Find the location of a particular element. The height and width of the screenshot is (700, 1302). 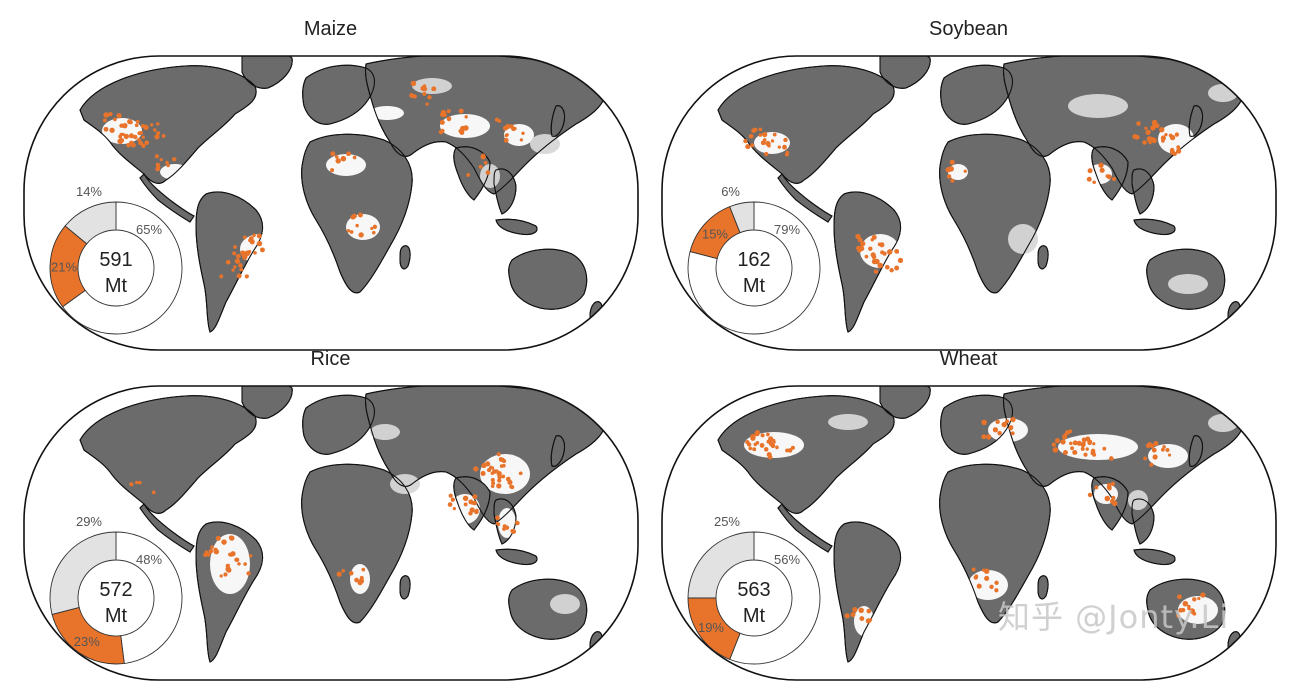

donut-segment-label: 14% is located at coordinates (89, 191).